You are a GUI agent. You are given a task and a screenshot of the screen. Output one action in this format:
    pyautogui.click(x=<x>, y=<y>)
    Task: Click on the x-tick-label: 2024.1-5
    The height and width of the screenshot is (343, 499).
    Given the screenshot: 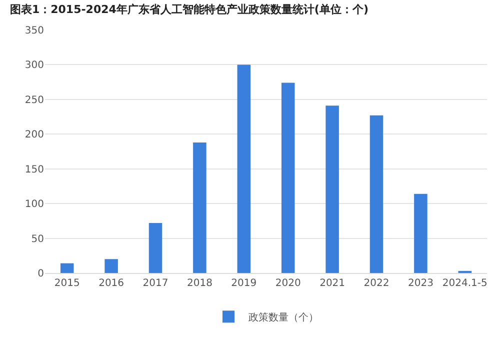 What is the action you would take?
    pyautogui.click(x=465, y=283)
    